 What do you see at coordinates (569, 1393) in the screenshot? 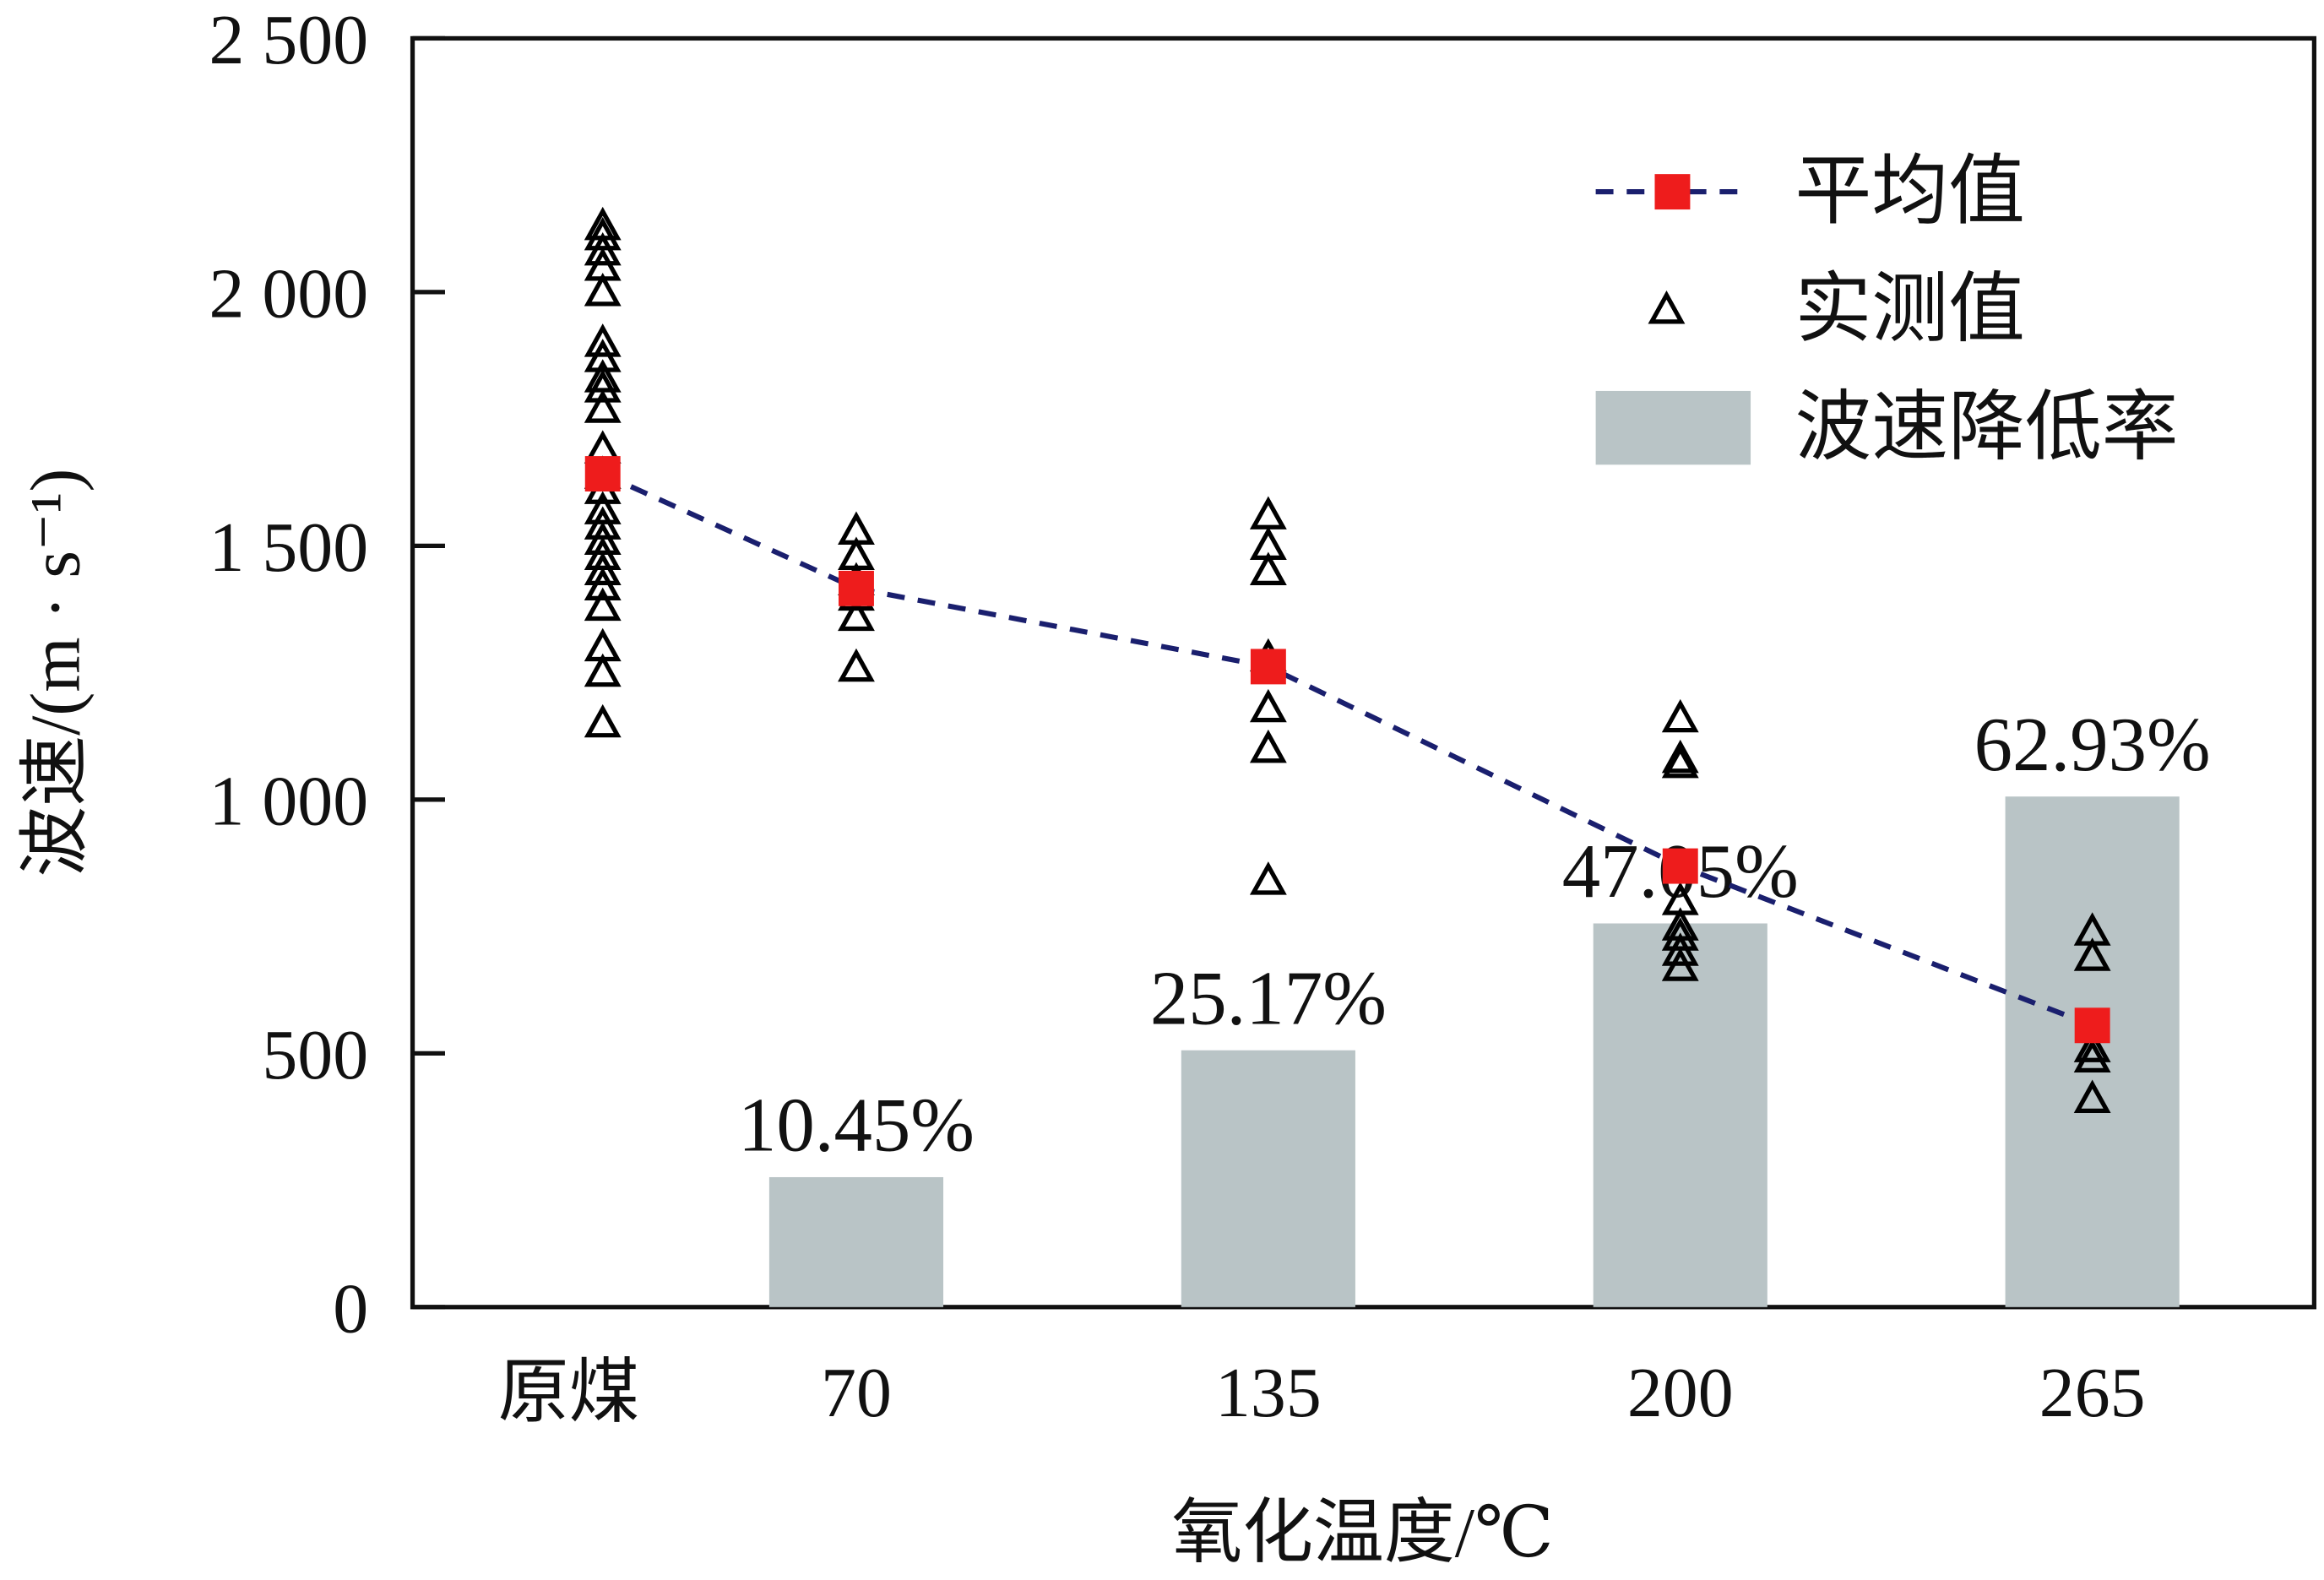
I see `x-tick-label: 原煤` at bounding box center [569, 1393].